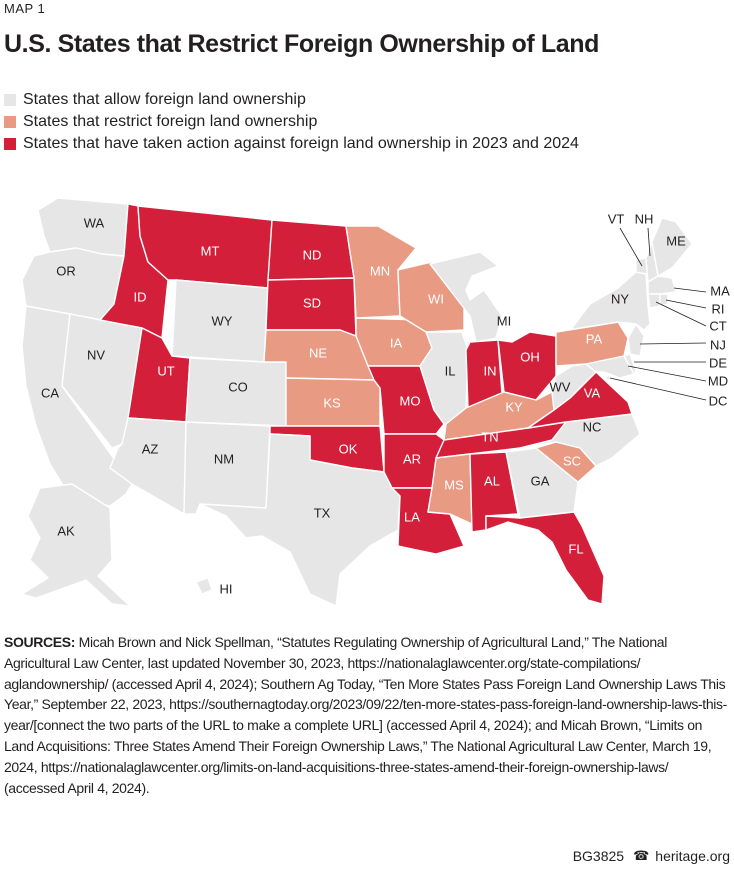 This screenshot has height=869, width=734. I want to click on state-label-GA: GA, so click(540, 480).